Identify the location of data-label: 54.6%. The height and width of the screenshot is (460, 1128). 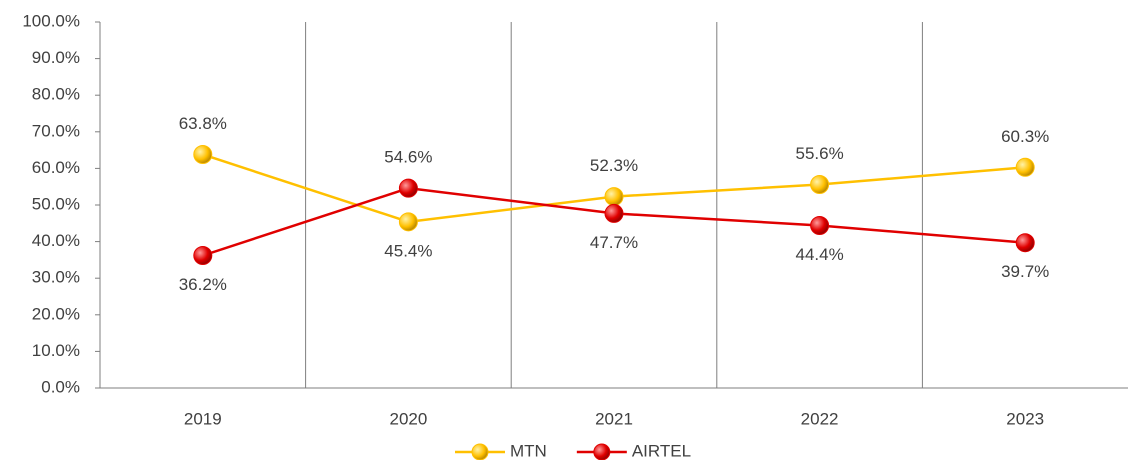
(408, 157).